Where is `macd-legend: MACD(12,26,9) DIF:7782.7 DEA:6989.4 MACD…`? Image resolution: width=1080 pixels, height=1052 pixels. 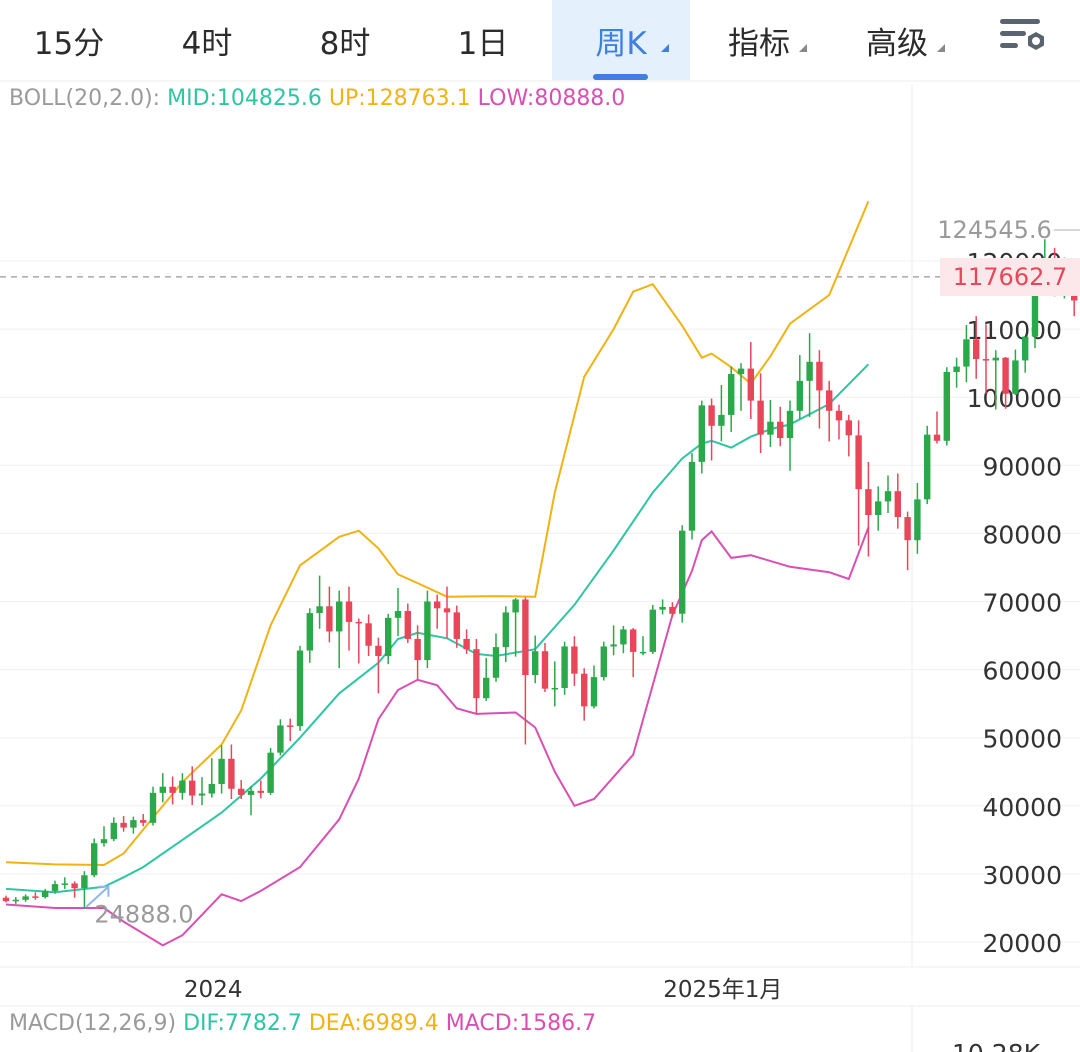
macd-legend: MACD(12,26,9) DIF:7782.7 DEA:6989.4 MACD… is located at coordinates (302, 1023).